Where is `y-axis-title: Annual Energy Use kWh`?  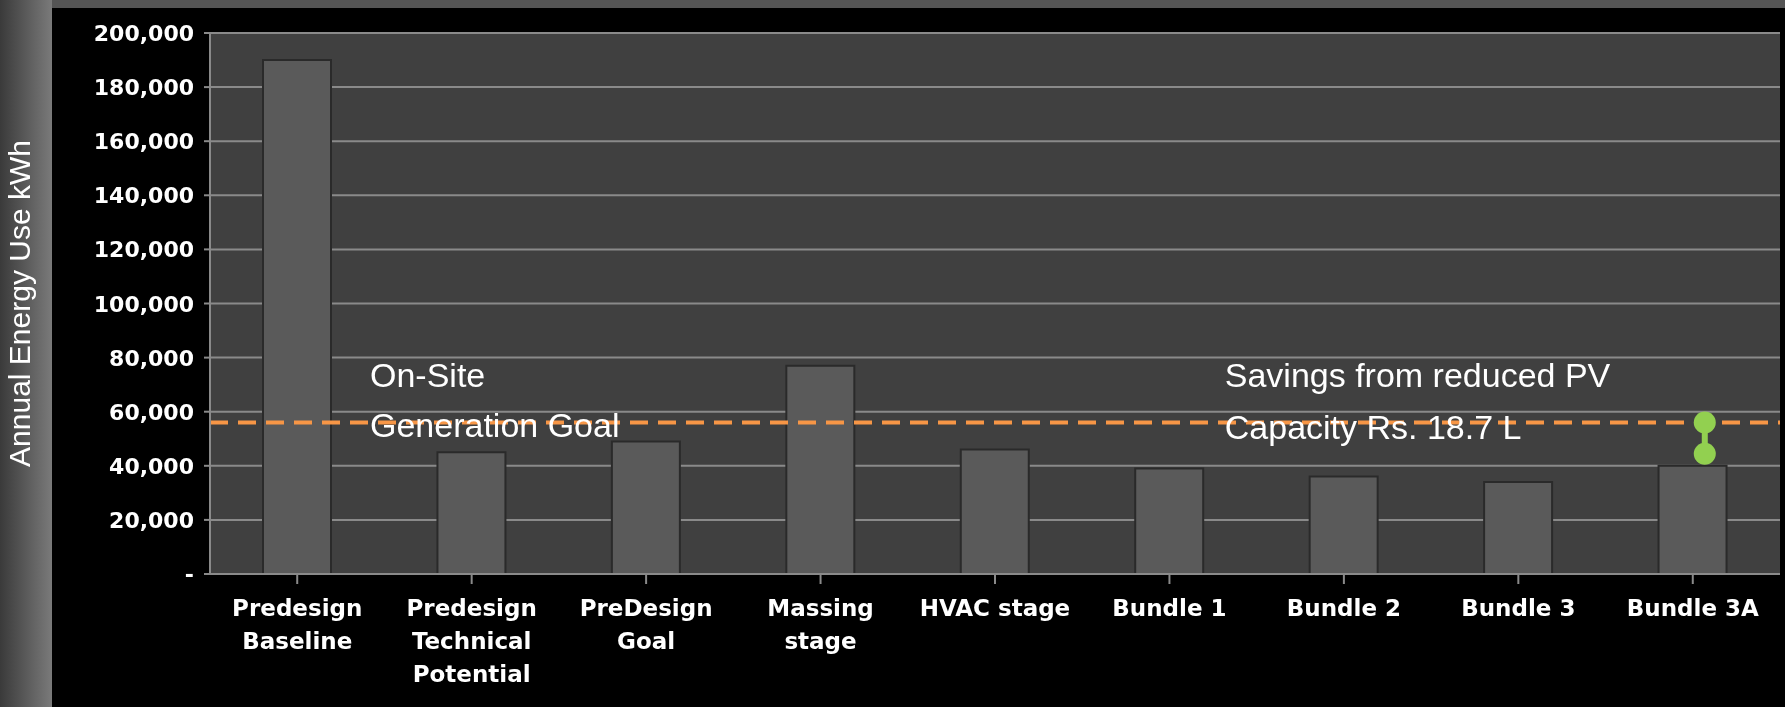
y-axis-title: Annual Energy Use kWh is located at coordinates (19, 303).